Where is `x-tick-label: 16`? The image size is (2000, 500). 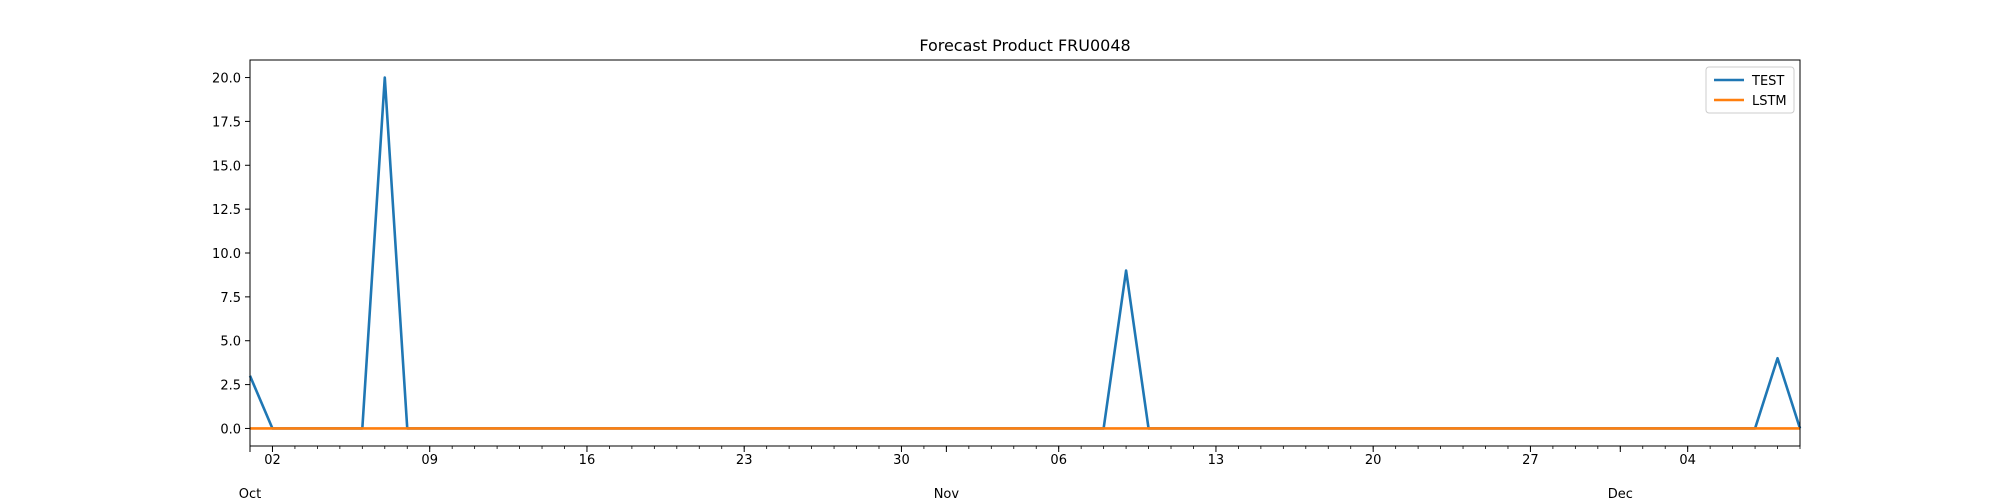
x-tick-label: 16 is located at coordinates (587, 460).